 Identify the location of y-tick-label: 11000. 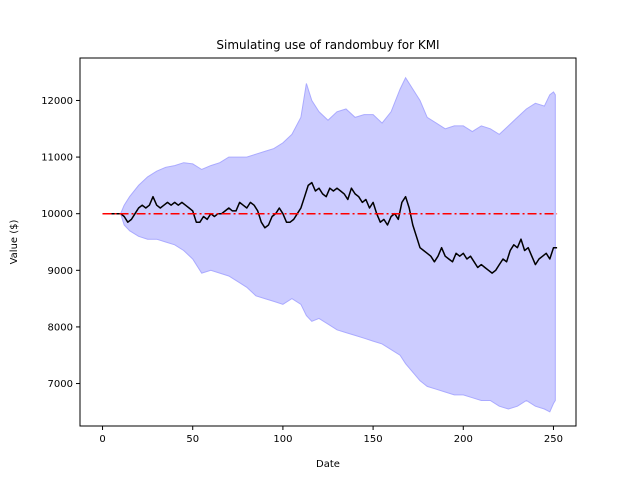
(57, 158).